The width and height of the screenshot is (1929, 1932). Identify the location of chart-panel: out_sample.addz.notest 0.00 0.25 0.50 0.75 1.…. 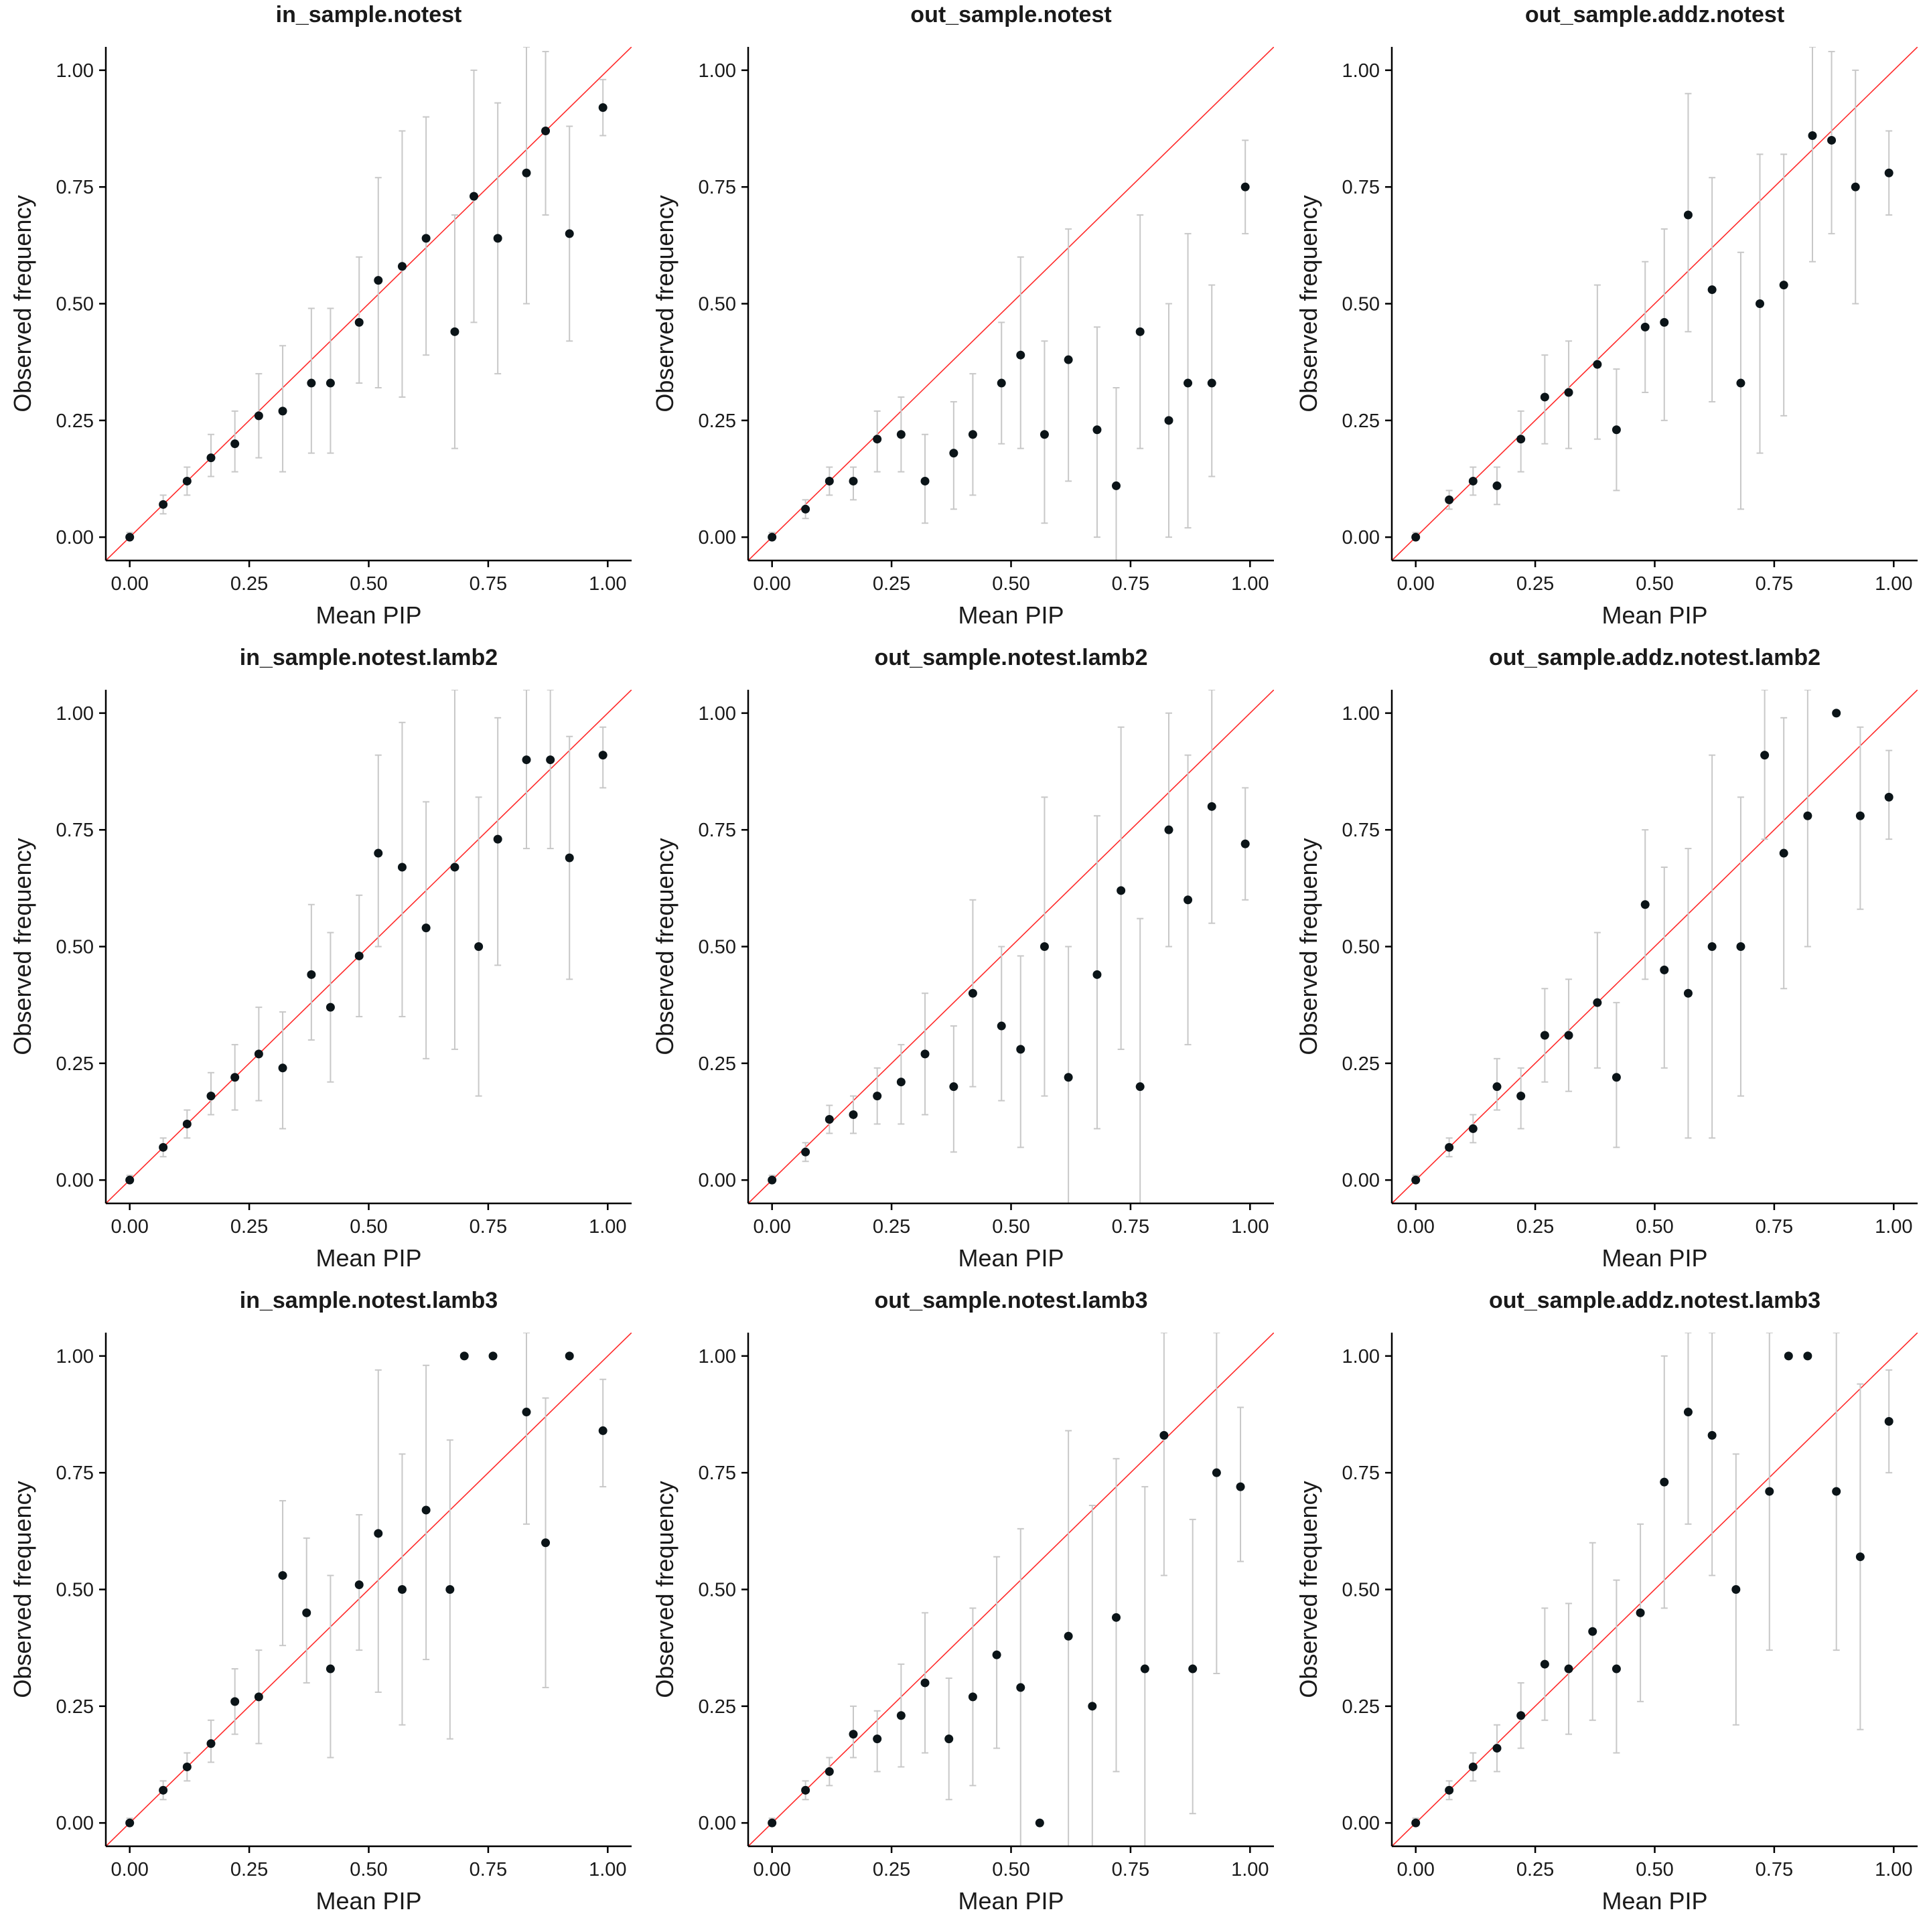
(1606, 315).